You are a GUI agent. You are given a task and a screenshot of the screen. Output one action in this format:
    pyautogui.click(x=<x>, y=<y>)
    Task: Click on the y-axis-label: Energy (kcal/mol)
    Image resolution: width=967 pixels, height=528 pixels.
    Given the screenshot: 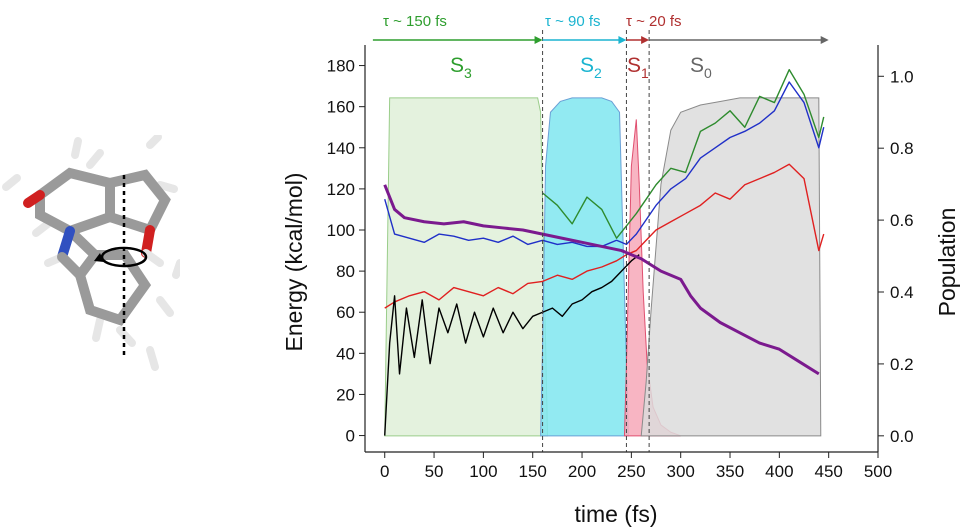 What is the action you would take?
    pyautogui.click(x=294, y=262)
    